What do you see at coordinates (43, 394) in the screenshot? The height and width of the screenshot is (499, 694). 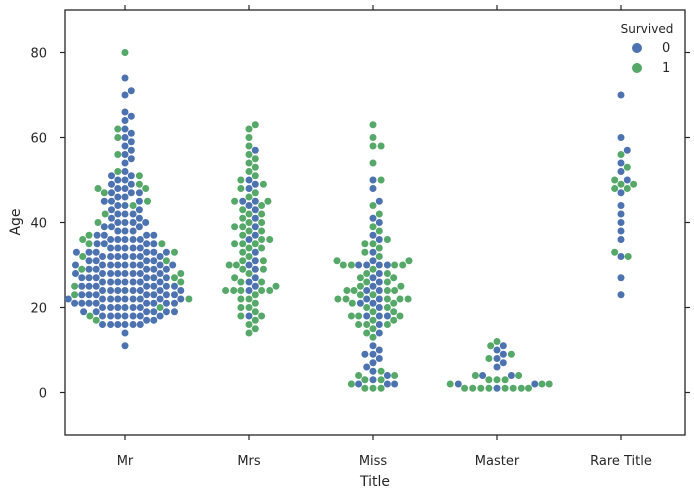 I see `y-tick-label: 0` at bounding box center [43, 394].